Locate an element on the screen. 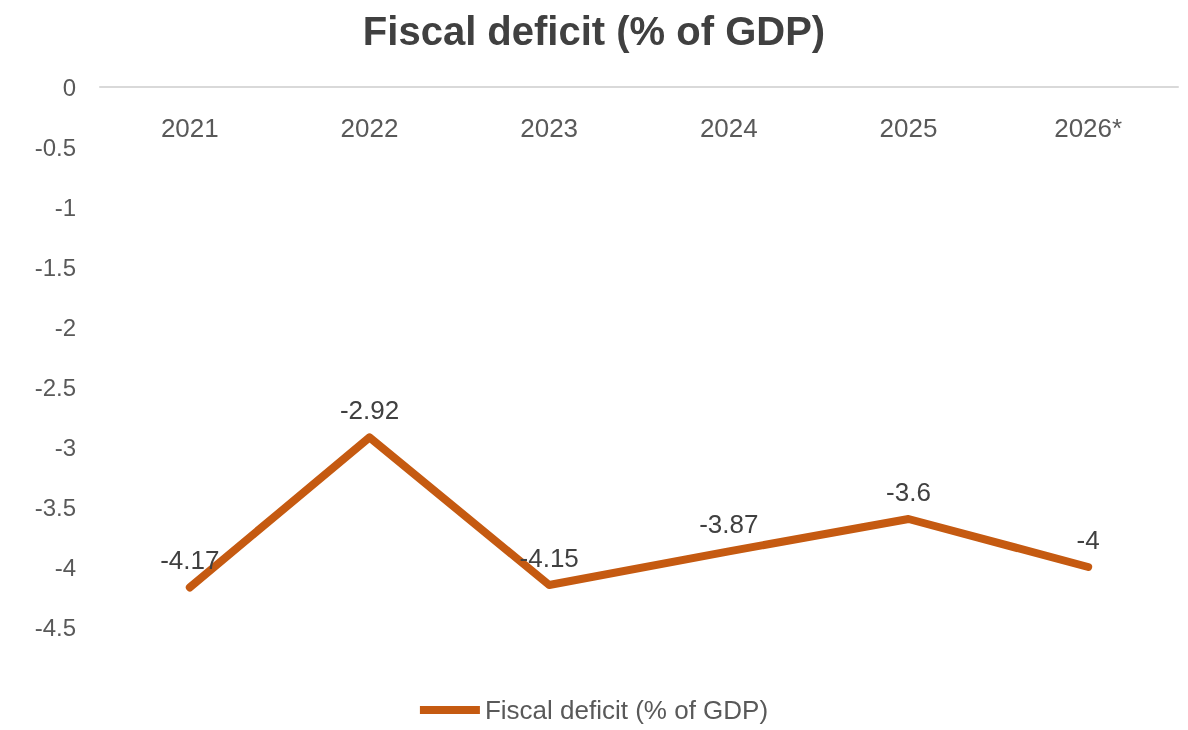 The image size is (1188, 730). y-tick-label: -2 is located at coordinates (65, 327).